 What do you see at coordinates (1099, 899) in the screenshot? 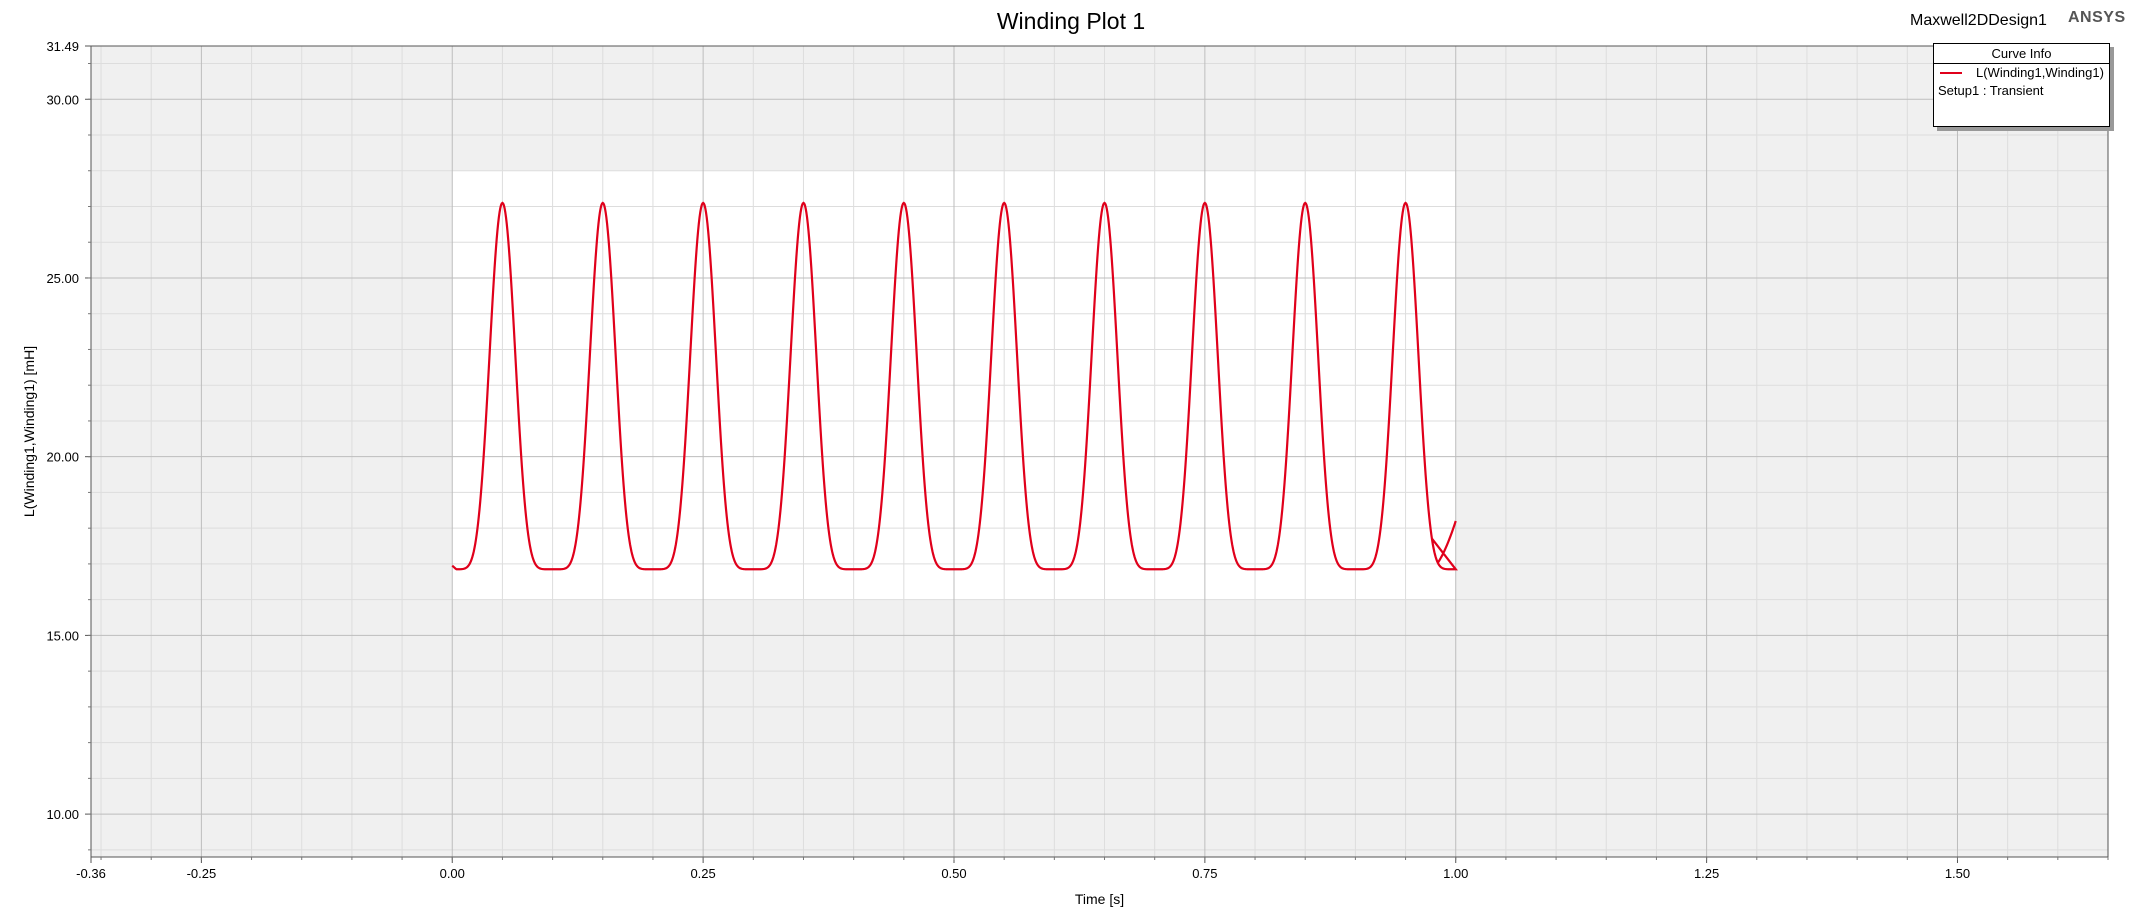
I see `x-axis-label: Time [s]` at bounding box center [1099, 899].